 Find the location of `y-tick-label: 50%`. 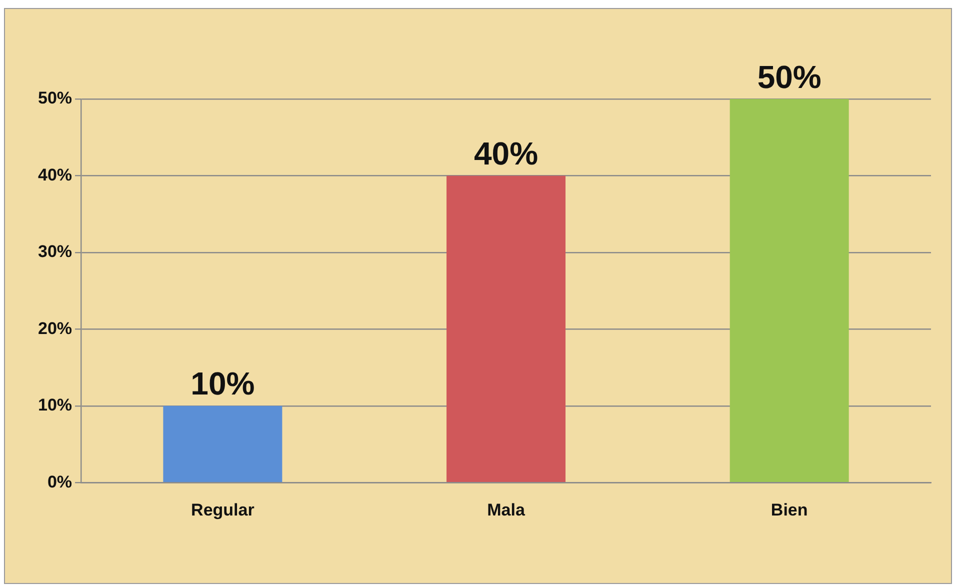

y-tick-label: 50% is located at coordinates (55, 98).